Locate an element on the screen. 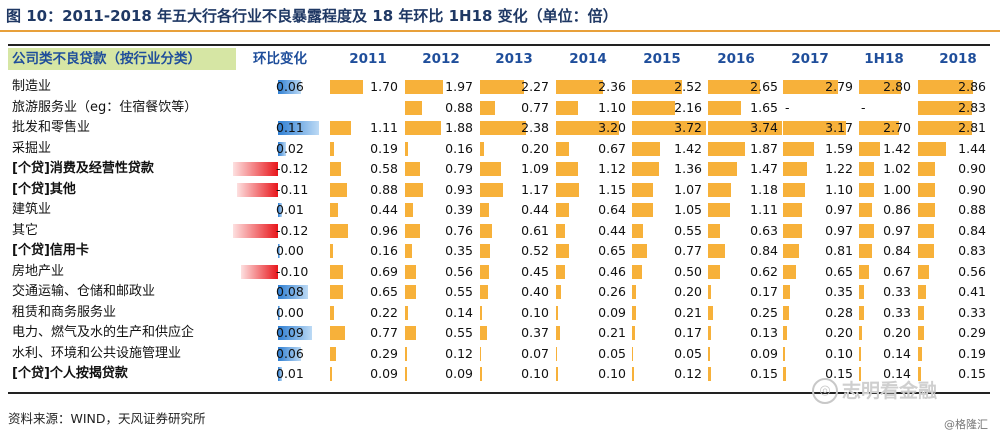  value-number: 0.83 is located at coordinates (972, 250).